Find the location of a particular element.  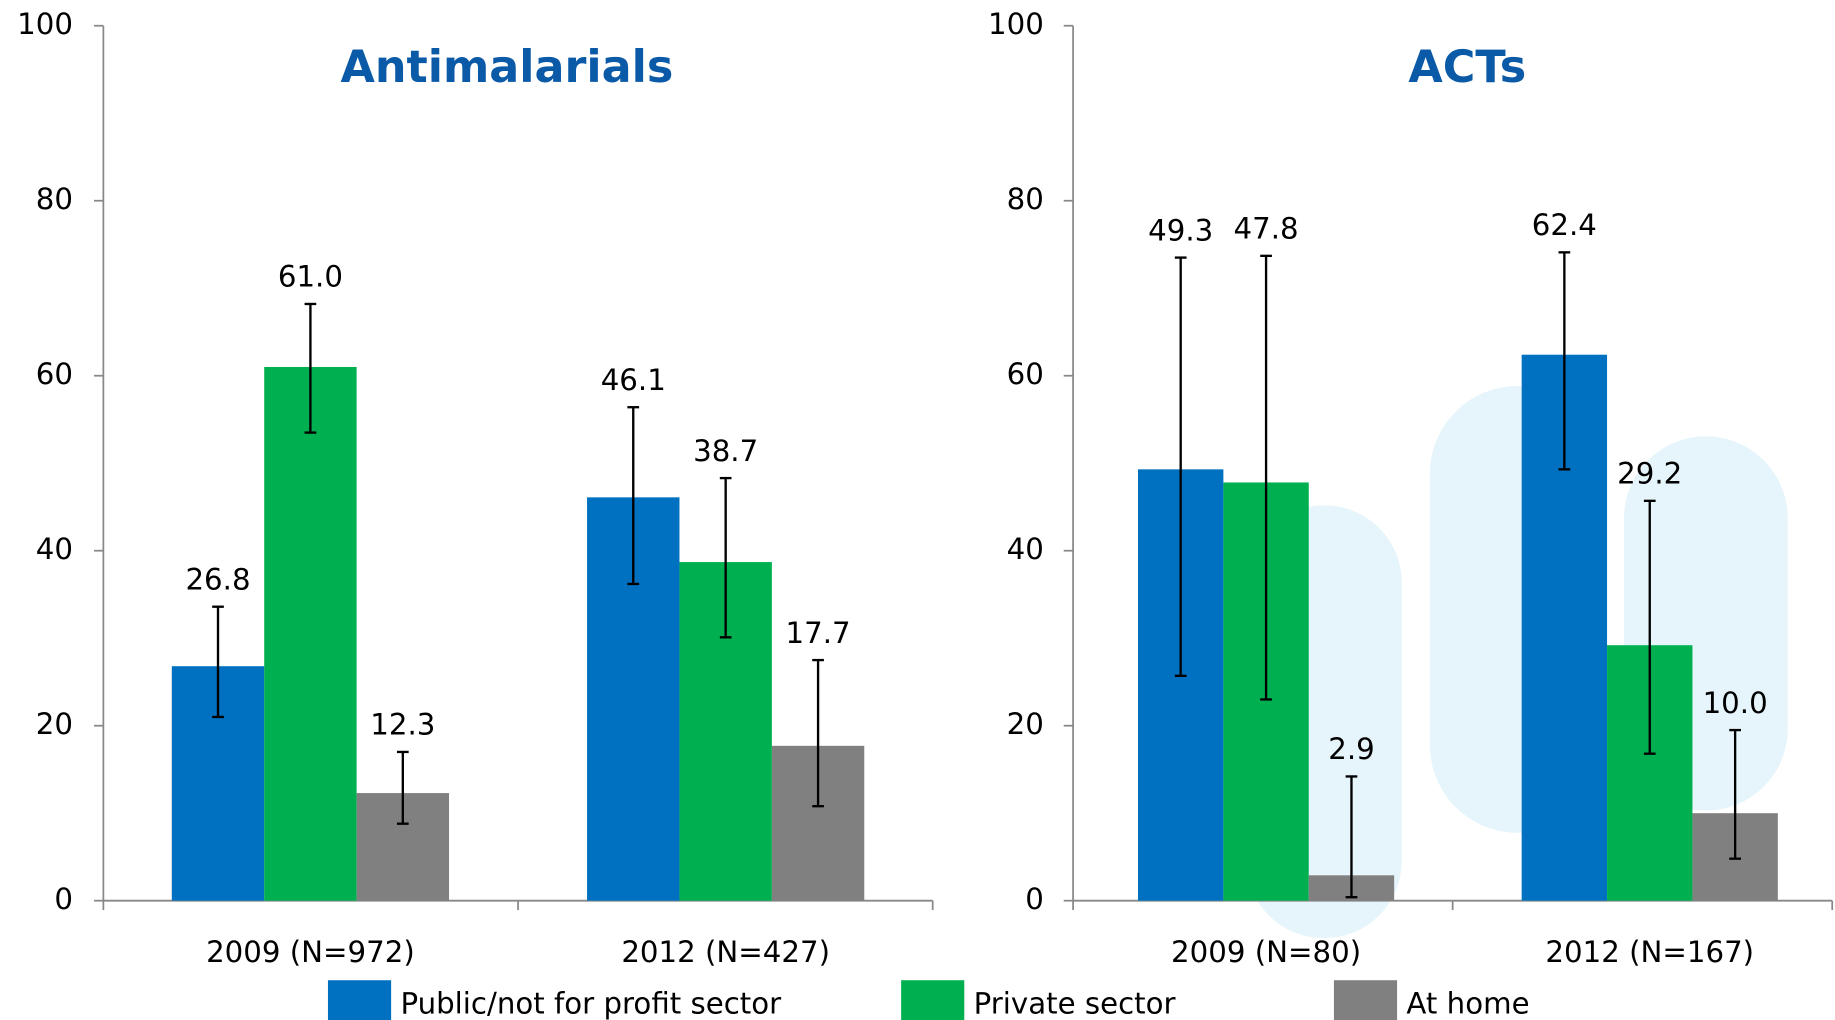

data-label: 61.0 is located at coordinates (310, 277).